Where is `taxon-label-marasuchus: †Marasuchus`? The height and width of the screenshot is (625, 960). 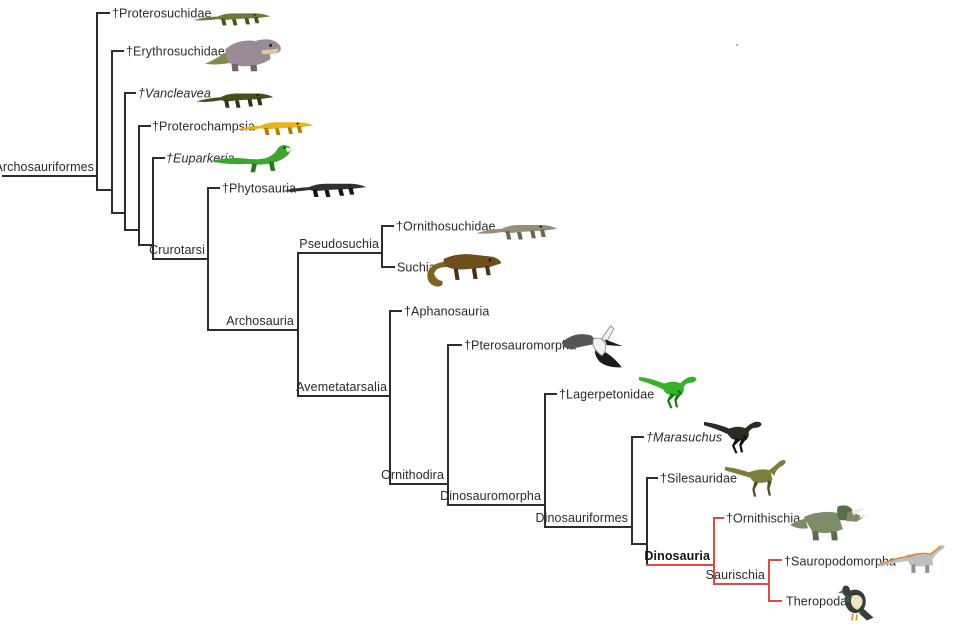 taxon-label-marasuchus: †Marasuchus is located at coordinates (684, 437).